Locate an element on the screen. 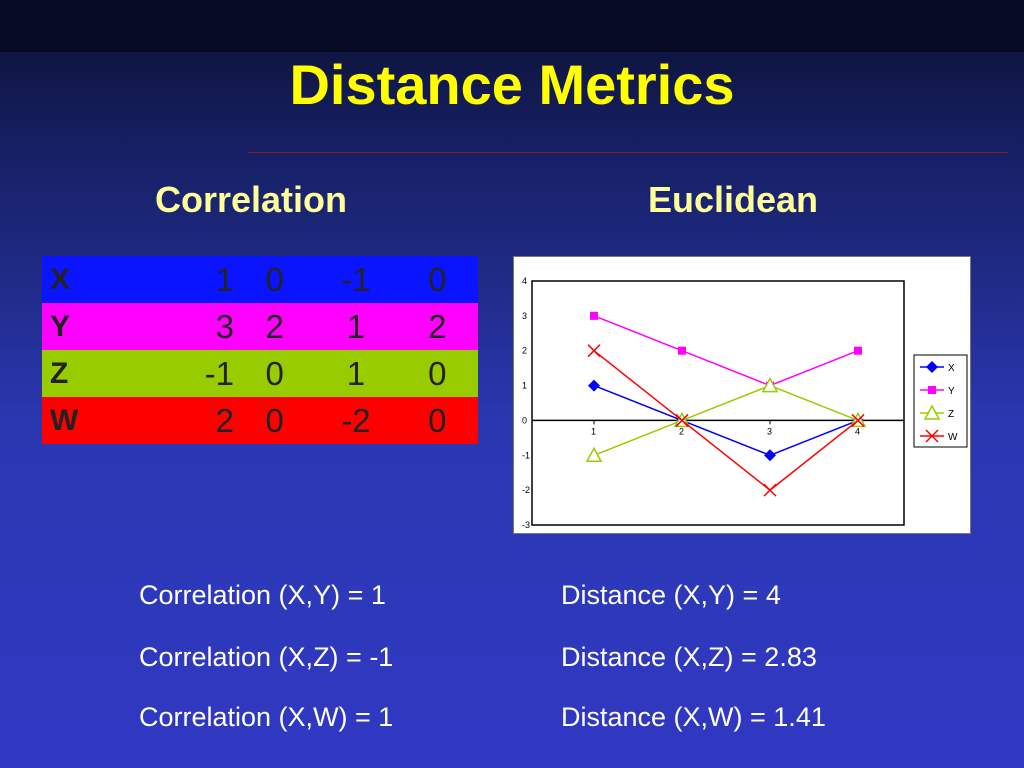 This screenshot has height=768, width=1024. plot-area-frame is located at coordinates (718, 403).